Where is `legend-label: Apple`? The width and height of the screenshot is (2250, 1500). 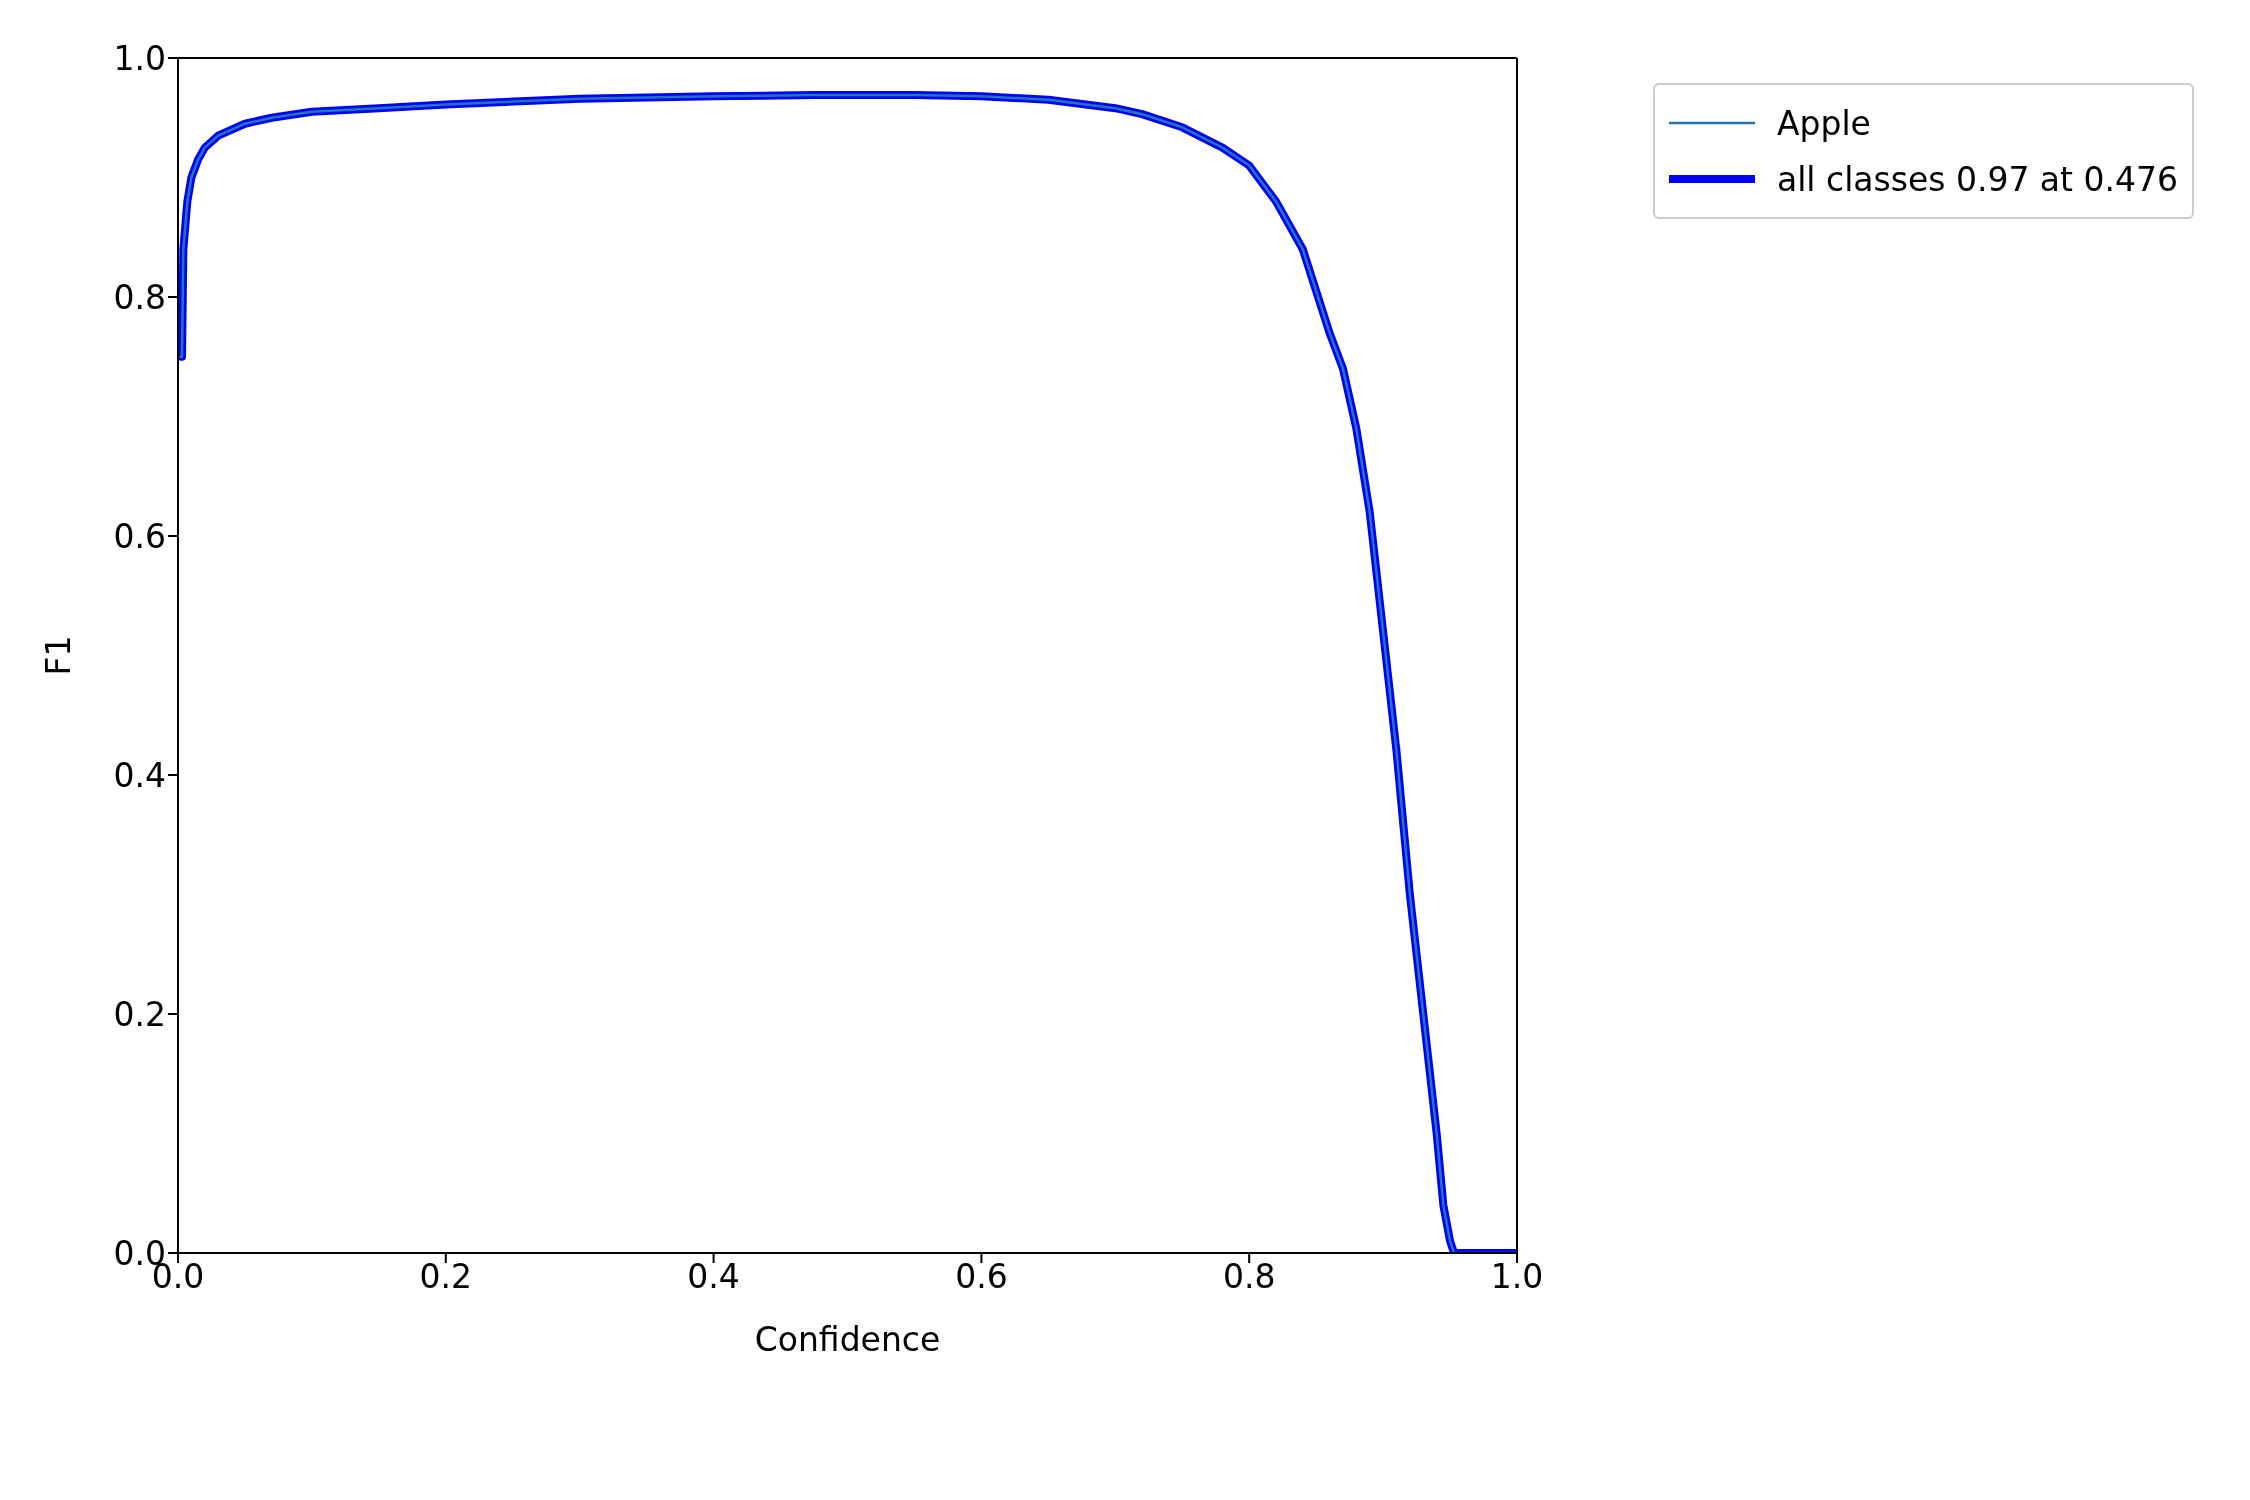
legend-label: Apple is located at coordinates (1823, 123).